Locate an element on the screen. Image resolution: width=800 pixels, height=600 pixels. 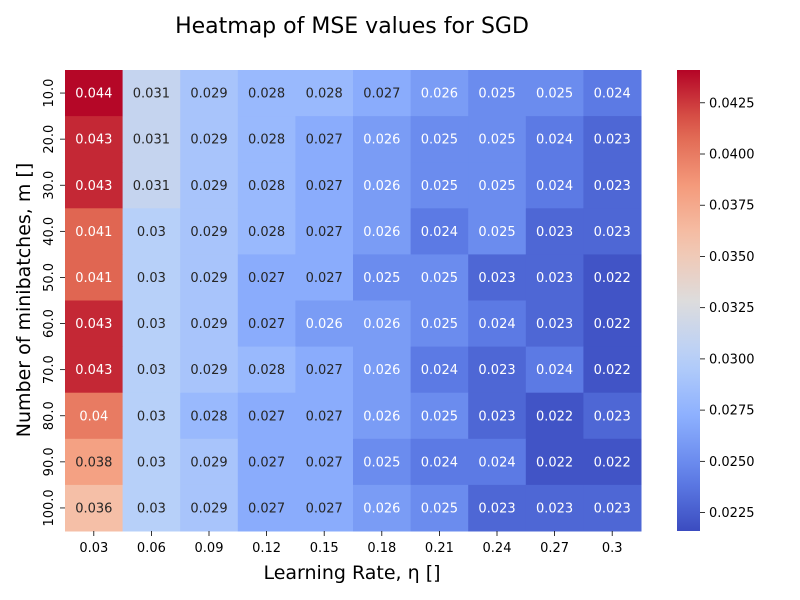
x-tick-label: 0.06 is located at coordinates (151, 548).